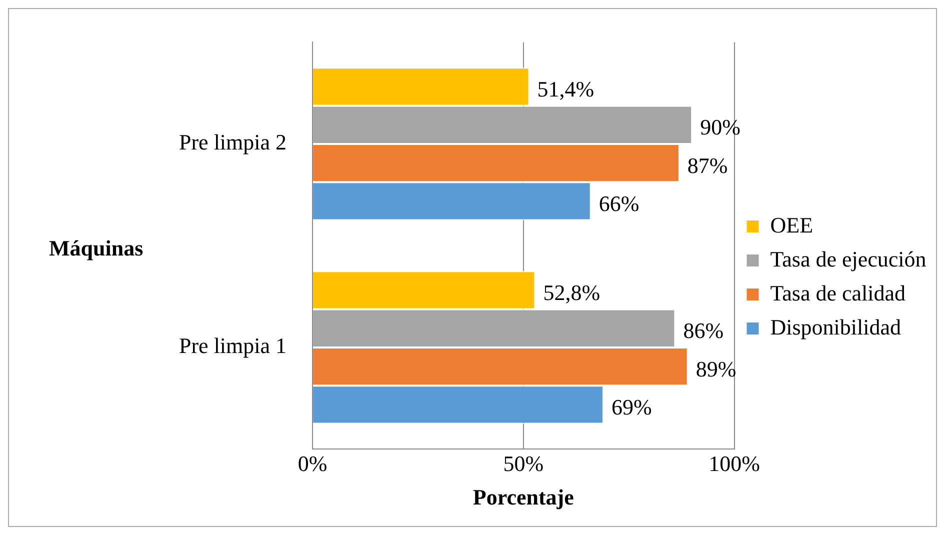  Describe the element at coordinates (836, 327) in the screenshot. I see `legend-label: Disponibilidad` at that location.